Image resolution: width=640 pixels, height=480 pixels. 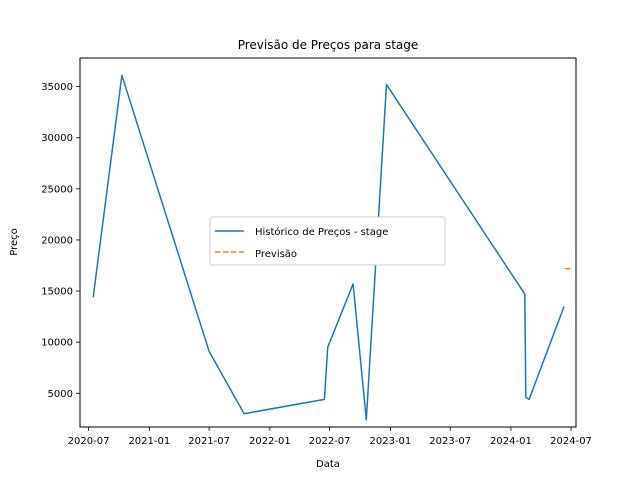 What do you see at coordinates (149, 441) in the screenshot?
I see `x-tick-label: 2021-01` at bounding box center [149, 441].